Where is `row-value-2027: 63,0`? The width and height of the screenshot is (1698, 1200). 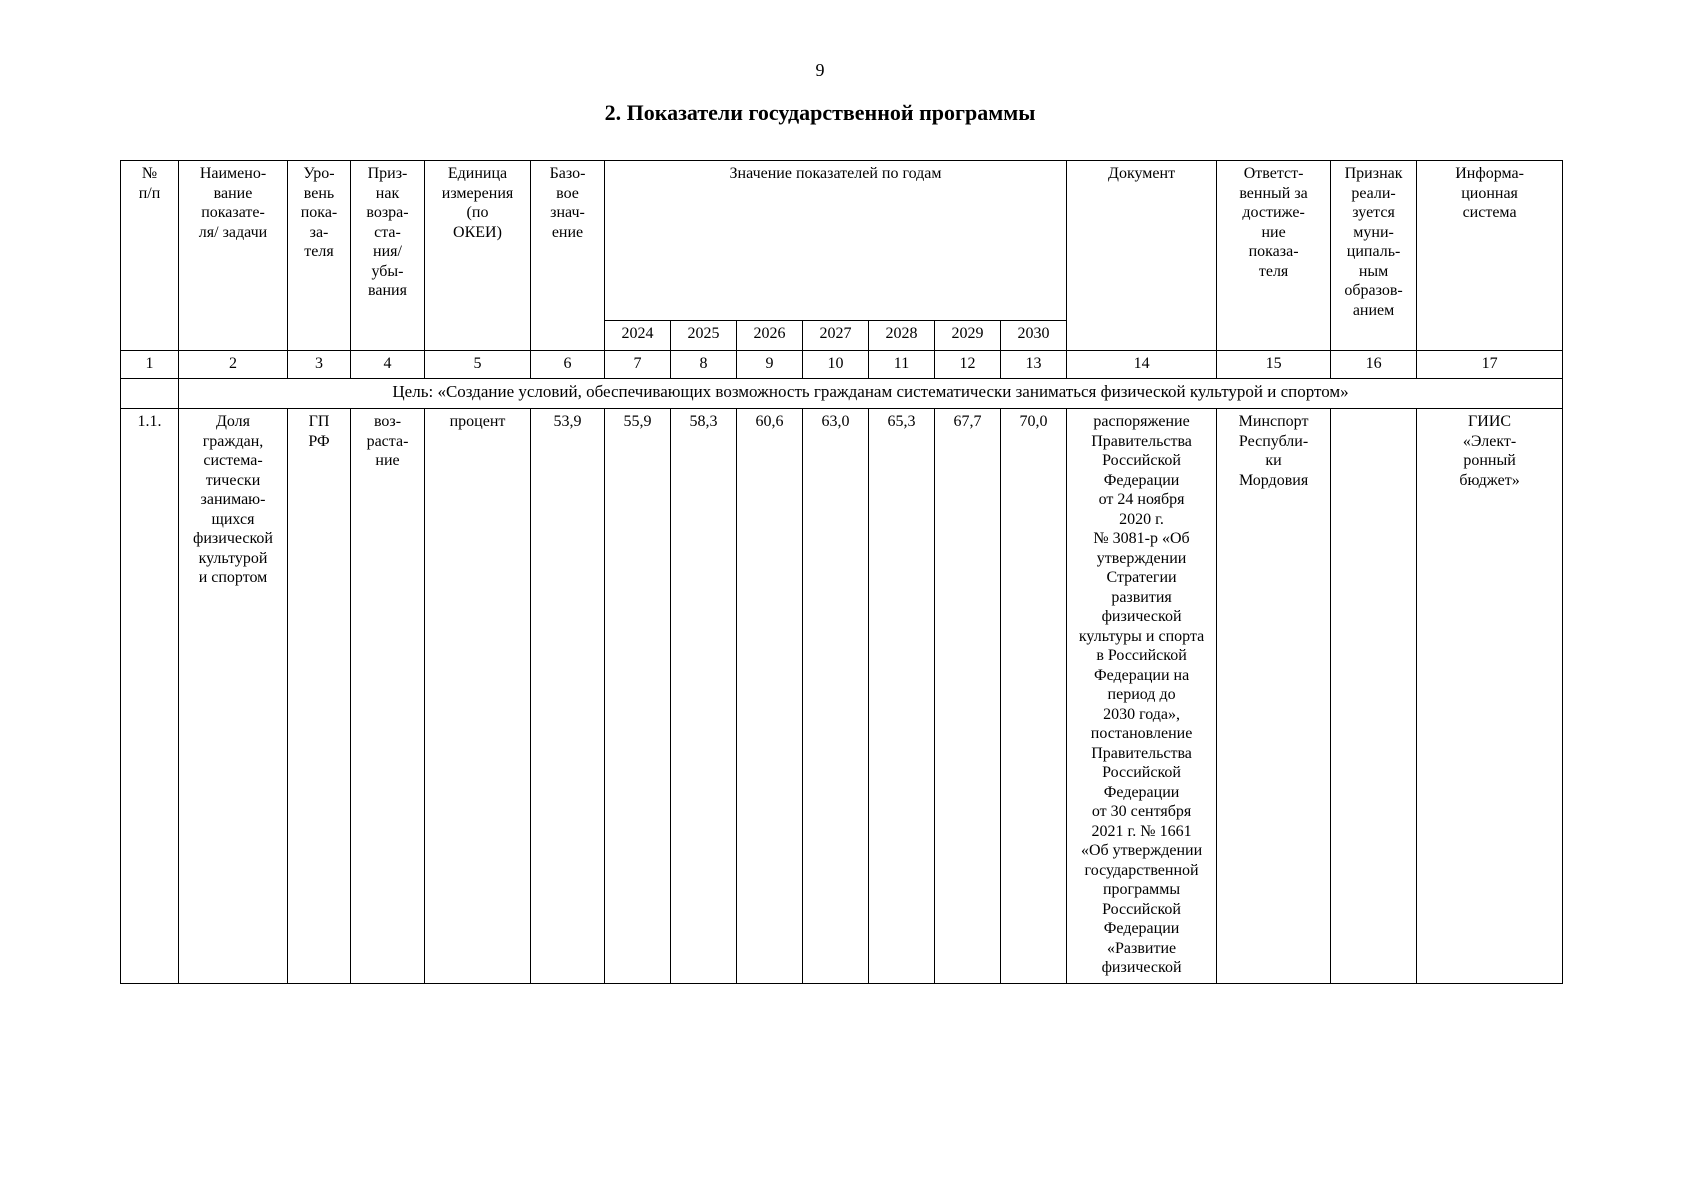 row-value-2027: 63,0 is located at coordinates (835, 696).